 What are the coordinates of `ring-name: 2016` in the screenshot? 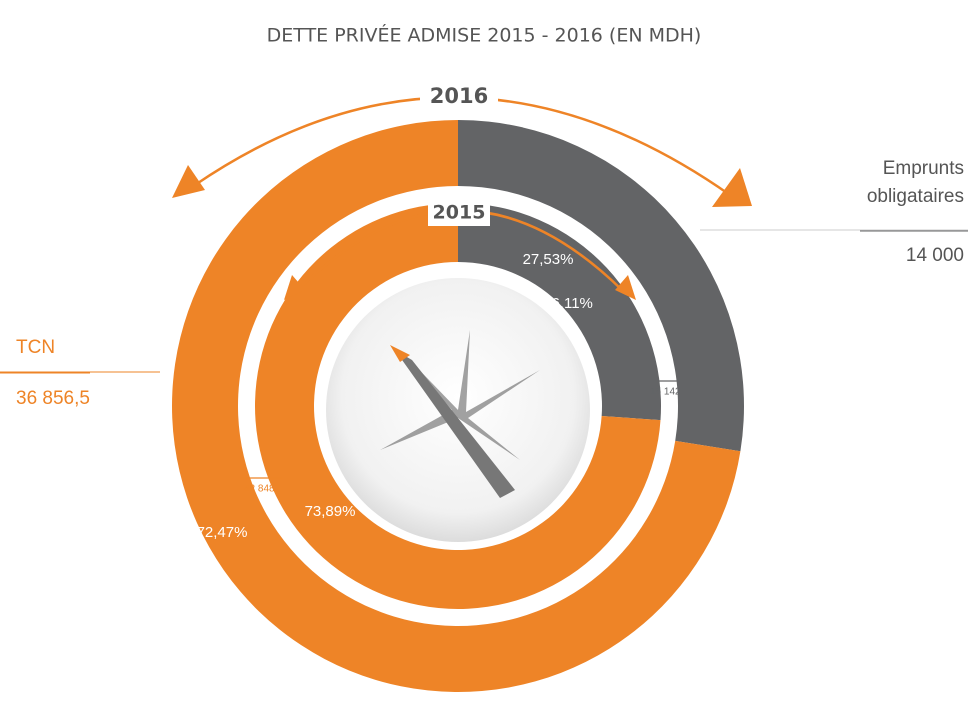 It's located at (459, 96).